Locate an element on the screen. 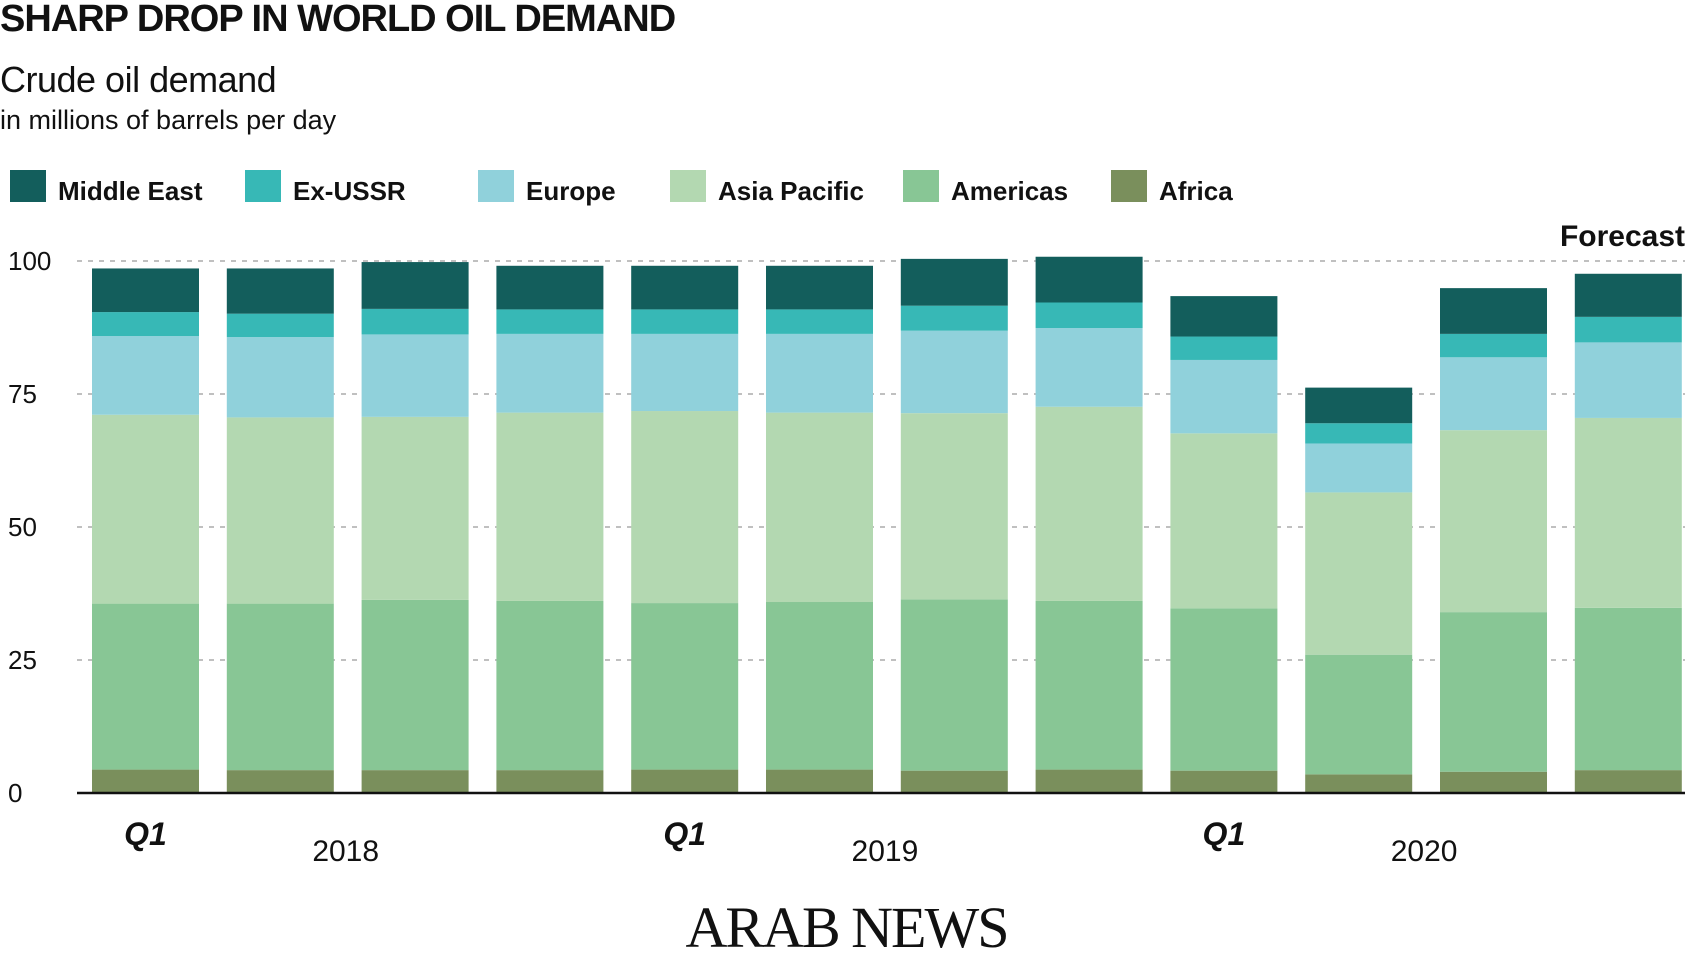 The width and height of the screenshot is (1693, 960). legend-swatch-americas is located at coordinates (921, 186).